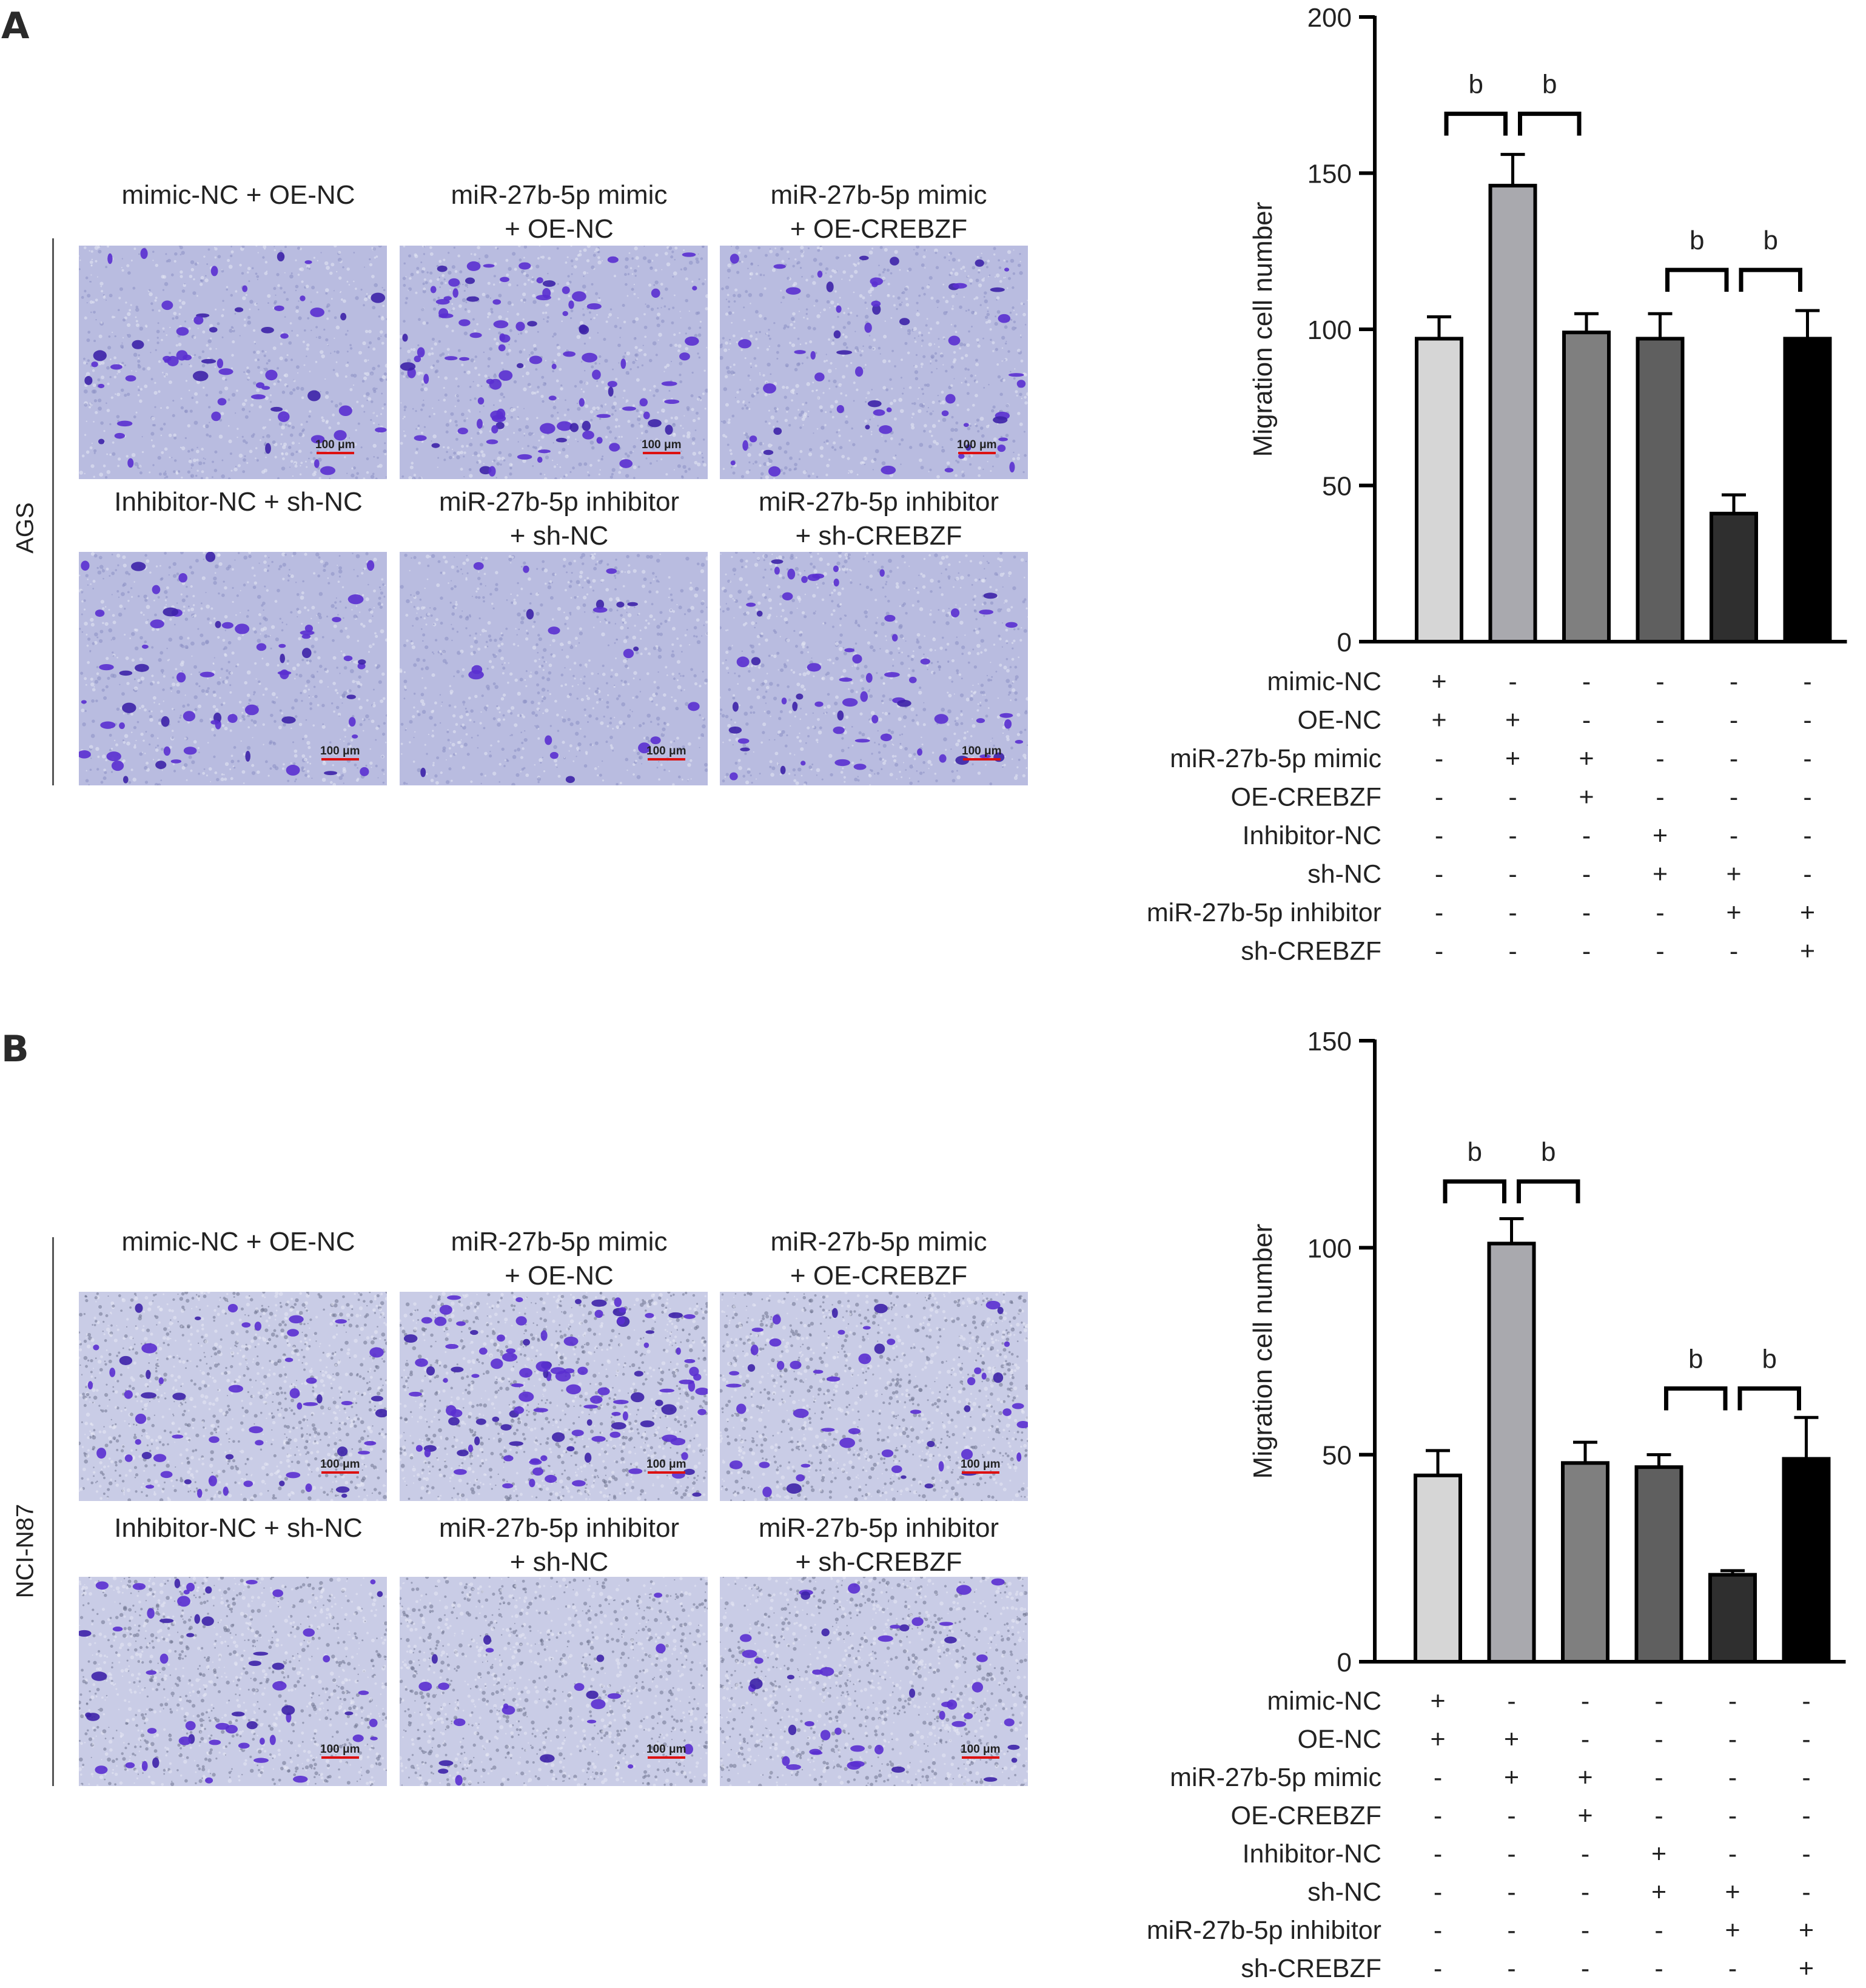 This screenshot has height=1988, width=1866. What do you see at coordinates (559, 212) in the screenshot?
I see `image-label: miR-27b-5p mimic + OE-NC` at bounding box center [559, 212].